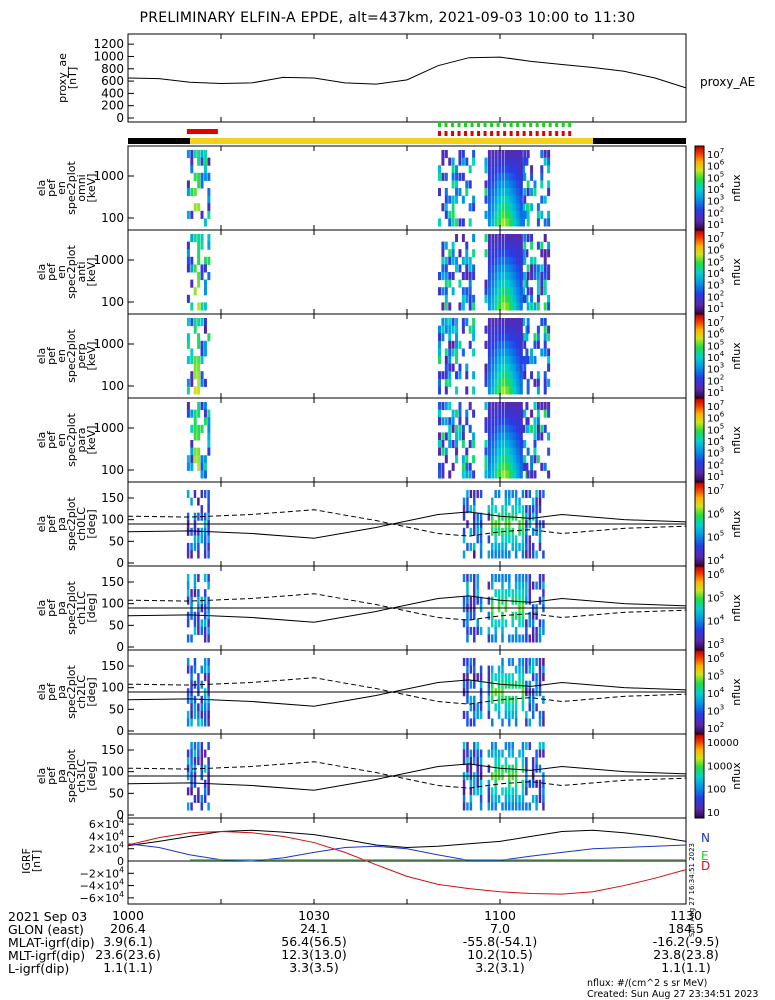  What do you see at coordinates (500, 915) in the screenshot?
I see `footer-value-0-2: 1100` at bounding box center [500, 915].